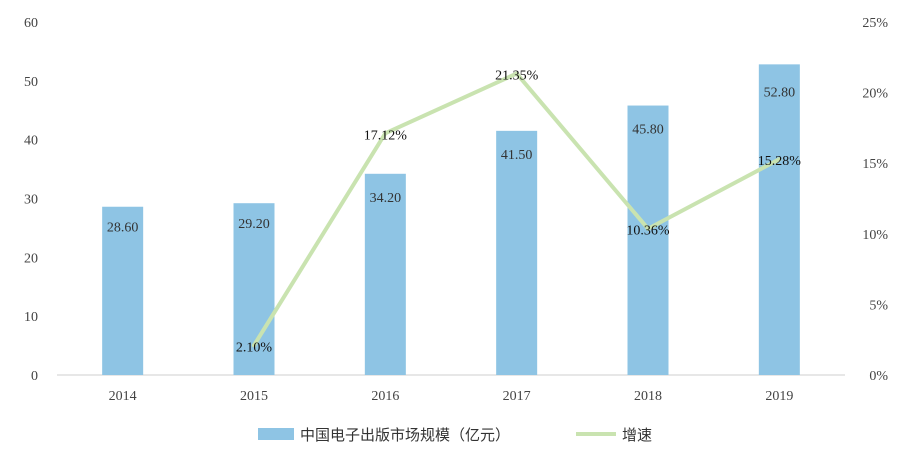 The image size is (915, 451). I want to click on x-axis-tick-label: 2014, so click(123, 396).